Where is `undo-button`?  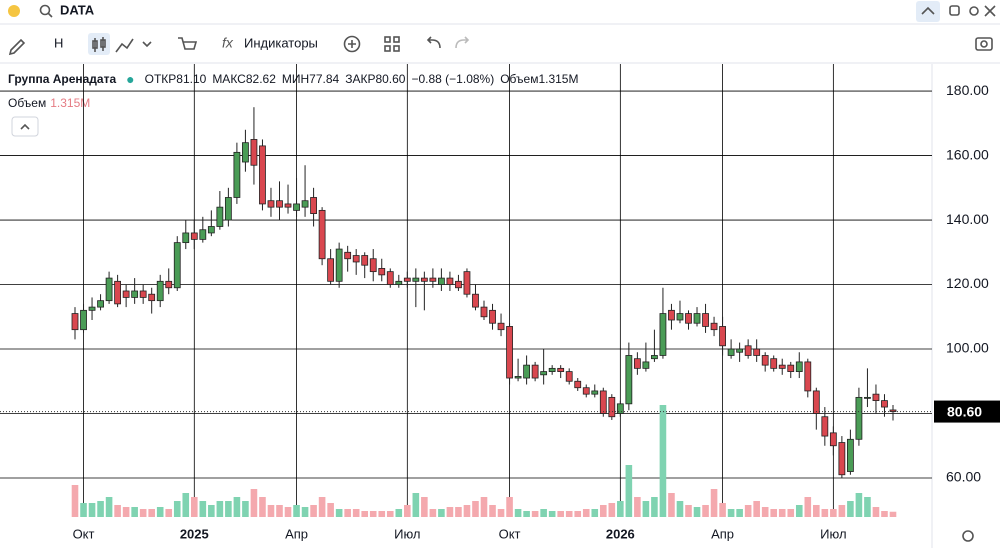
undo-button is located at coordinates (433, 42).